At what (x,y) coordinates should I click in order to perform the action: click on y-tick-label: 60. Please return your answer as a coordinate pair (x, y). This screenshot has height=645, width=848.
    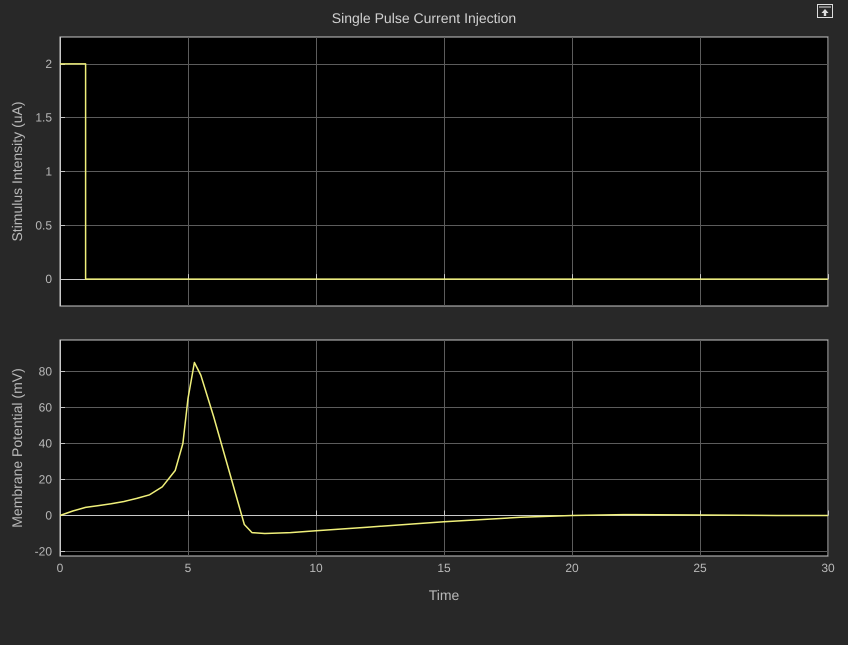
    Looking at the image, I should click on (45, 407).